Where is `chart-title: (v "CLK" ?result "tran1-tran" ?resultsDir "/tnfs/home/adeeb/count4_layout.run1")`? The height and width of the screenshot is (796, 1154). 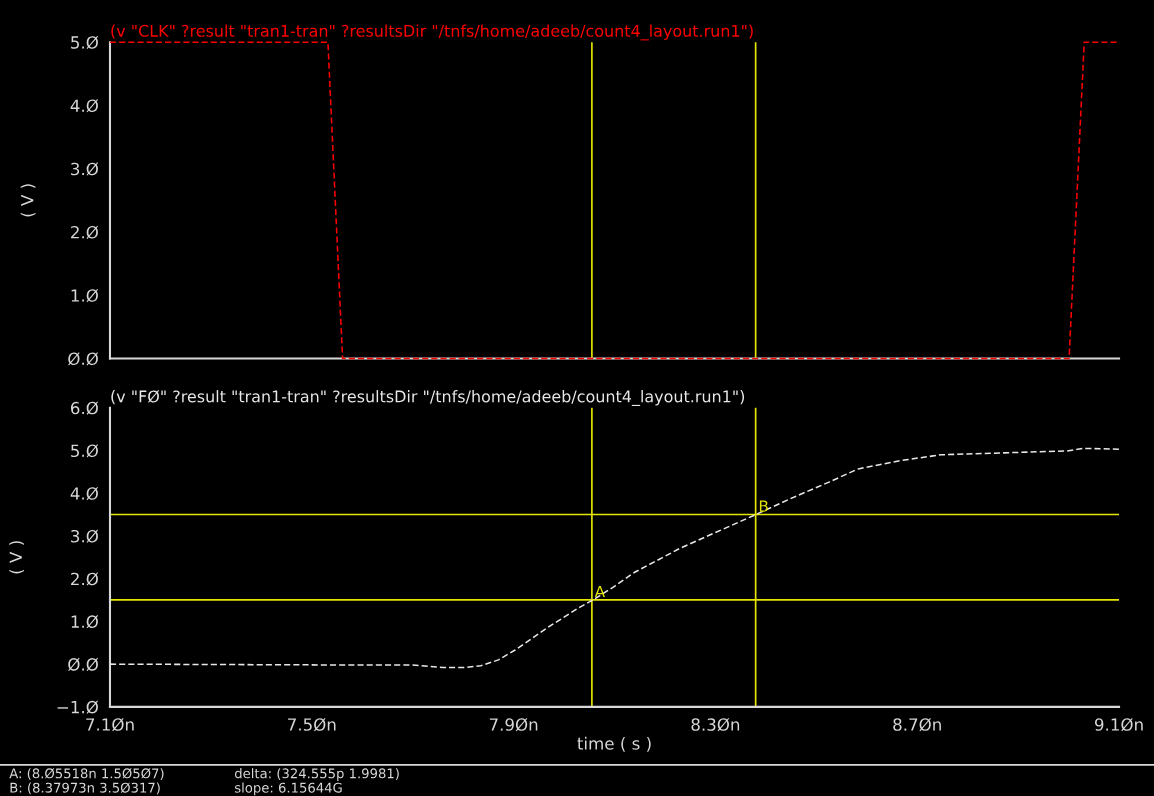 chart-title: (v "CLK" ?result "tran1-tran" ?resultsDir "/tnfs/home/adeeb/count4_layout.run1") is located at coordinates (432, 32).